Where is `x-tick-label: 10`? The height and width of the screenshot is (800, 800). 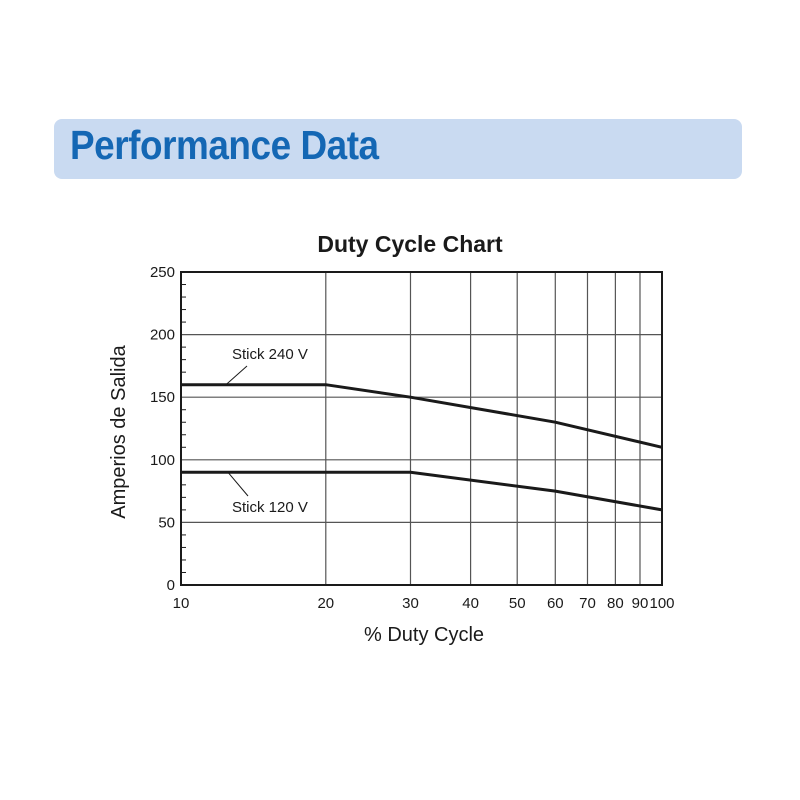 x-tick-label: 10 is located at coordinates (181, 603).